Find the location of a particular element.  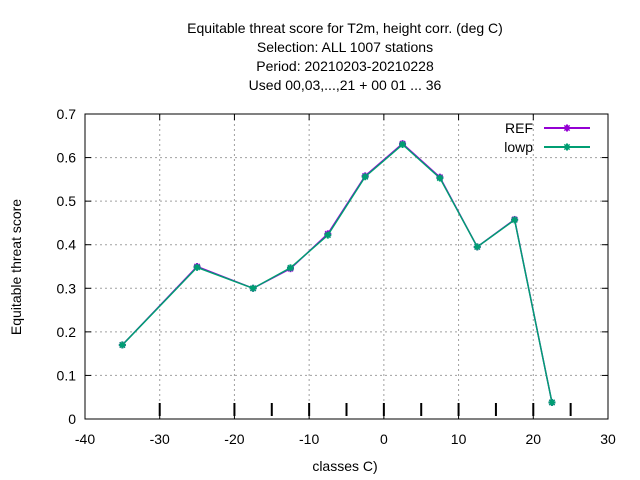

legend-marker-ref is located at coordinates (567, 128).